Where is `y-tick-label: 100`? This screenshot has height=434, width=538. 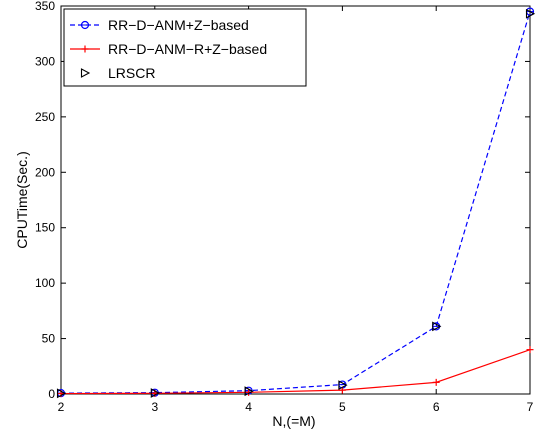 y-tick-label: 100 is located at coordinates (45, 283).